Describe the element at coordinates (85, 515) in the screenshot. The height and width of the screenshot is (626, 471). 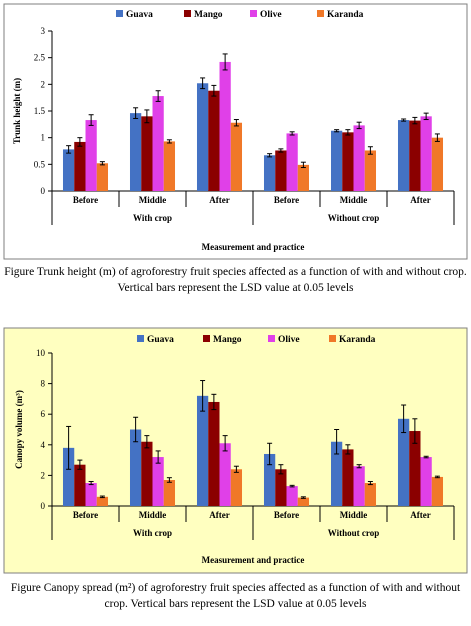
I see `cv-x-tick-label-0: Before` at that location.